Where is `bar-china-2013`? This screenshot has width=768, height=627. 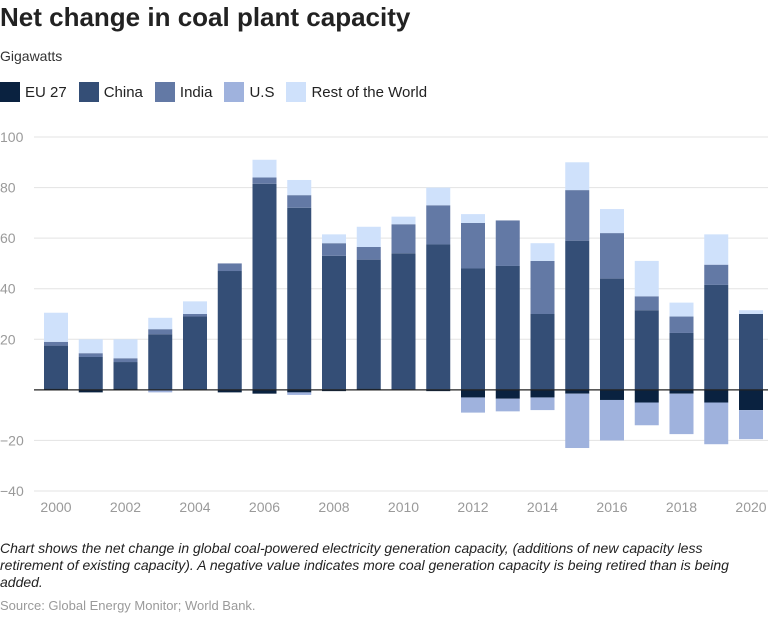
bar-china-2013 is located at coordinates (507, 327).